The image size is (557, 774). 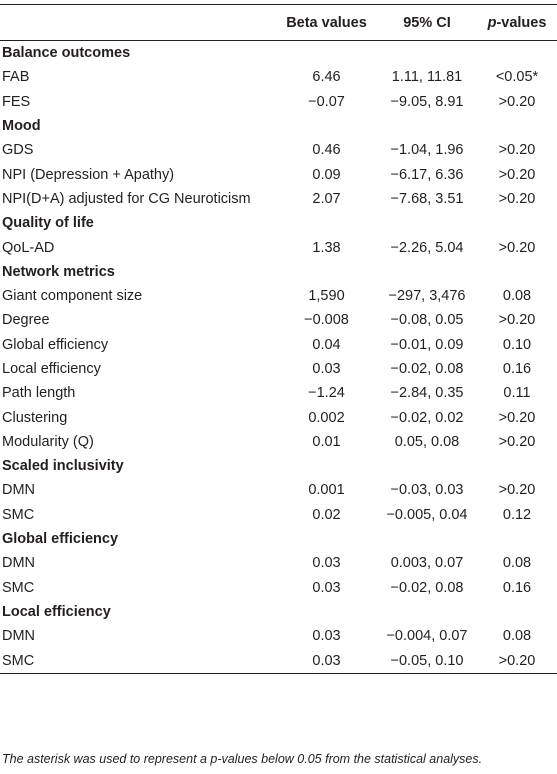 I want to click on row-name-cell: FES, so click(x=16, y=101).